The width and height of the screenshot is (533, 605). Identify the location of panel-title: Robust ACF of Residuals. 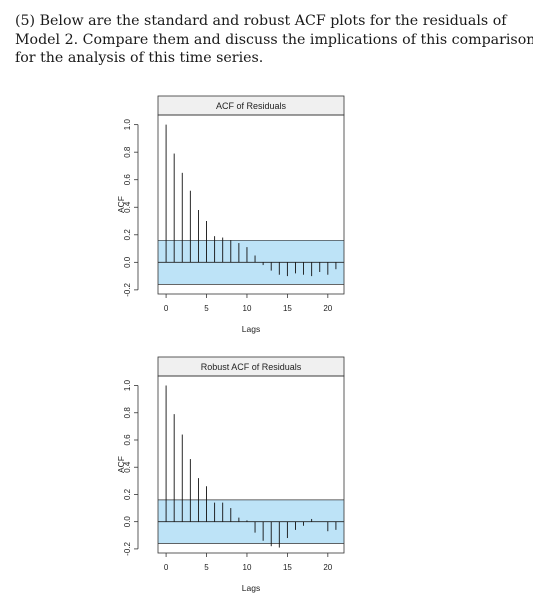
(251, 367).